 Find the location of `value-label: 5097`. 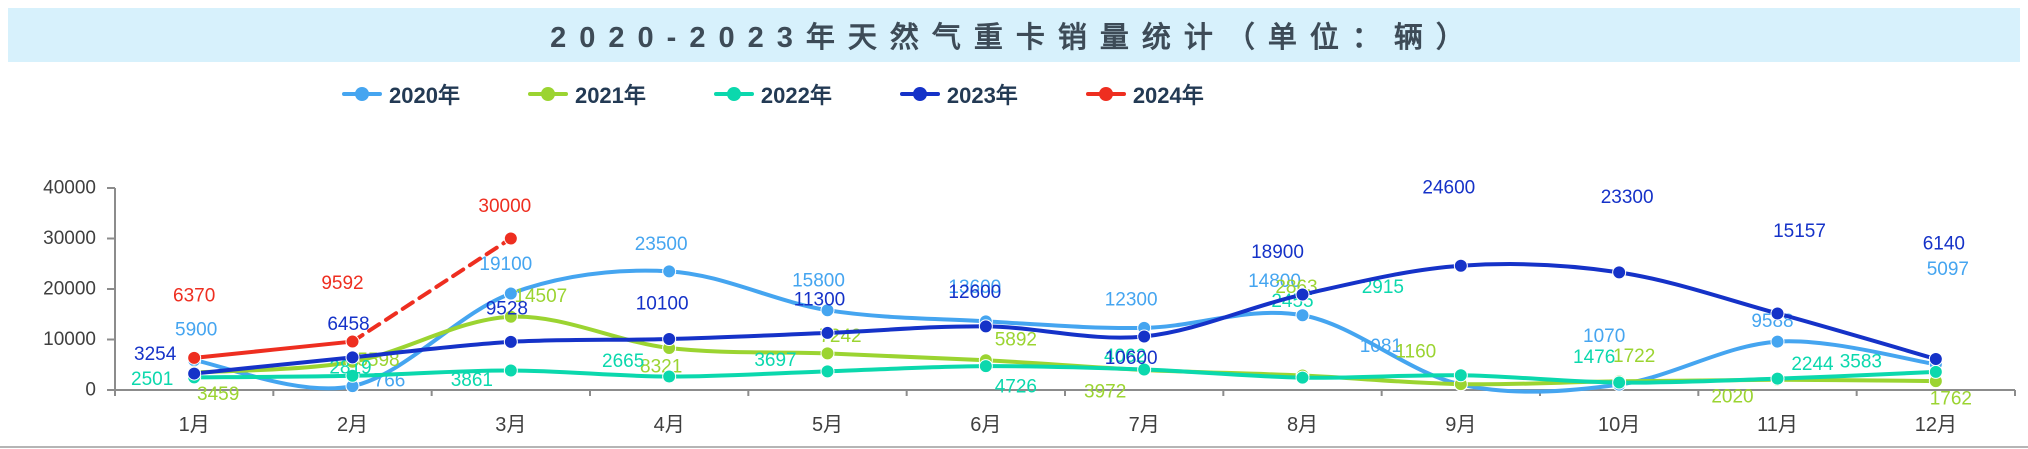

value-label: 5097 is located at coordinates (1948, 269).